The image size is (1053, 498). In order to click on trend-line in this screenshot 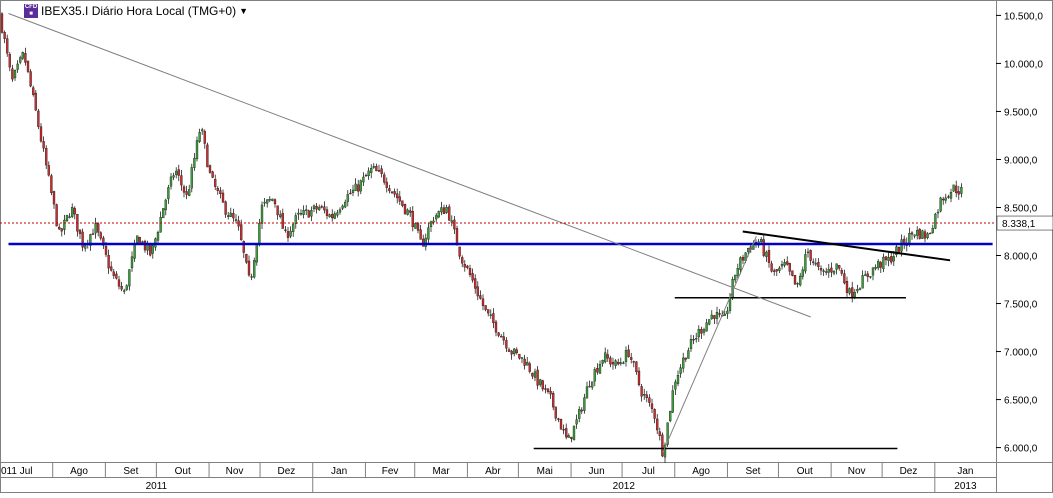, I will do `click(709, 344)`.